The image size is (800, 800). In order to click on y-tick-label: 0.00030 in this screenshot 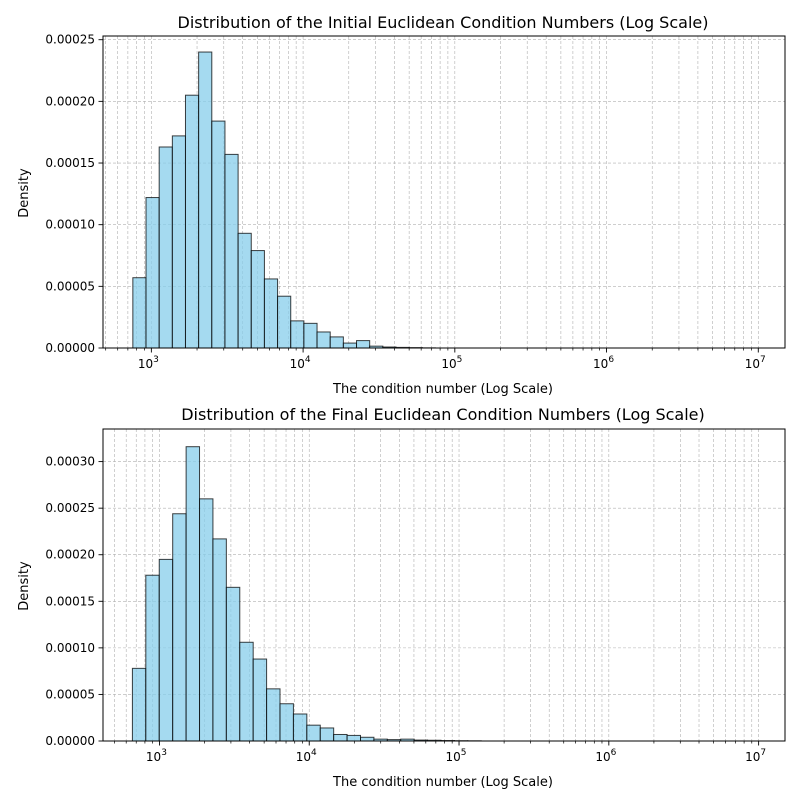, I will do `click(70, 462)`.